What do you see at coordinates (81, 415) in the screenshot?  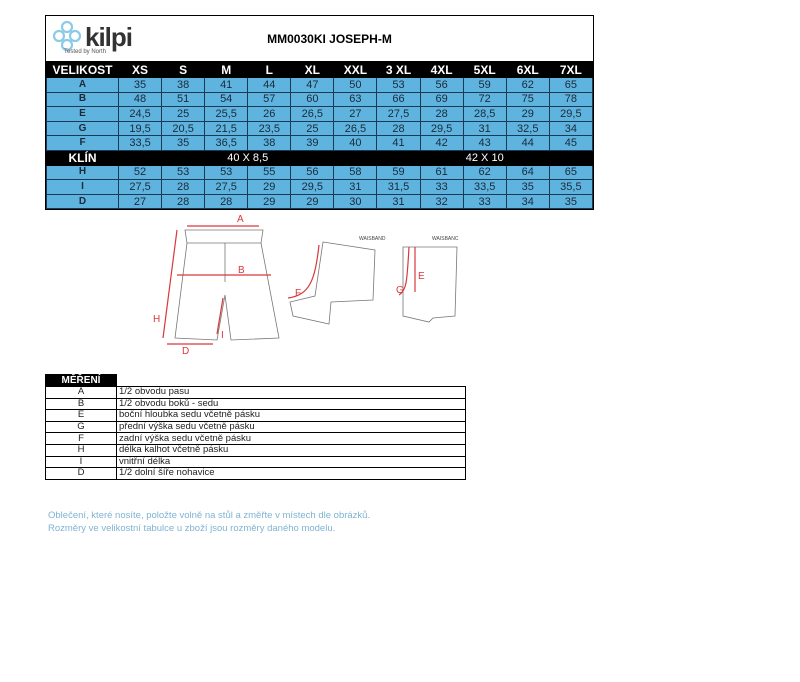 I see `measurement-key: E` at bounding box center [81, 415].